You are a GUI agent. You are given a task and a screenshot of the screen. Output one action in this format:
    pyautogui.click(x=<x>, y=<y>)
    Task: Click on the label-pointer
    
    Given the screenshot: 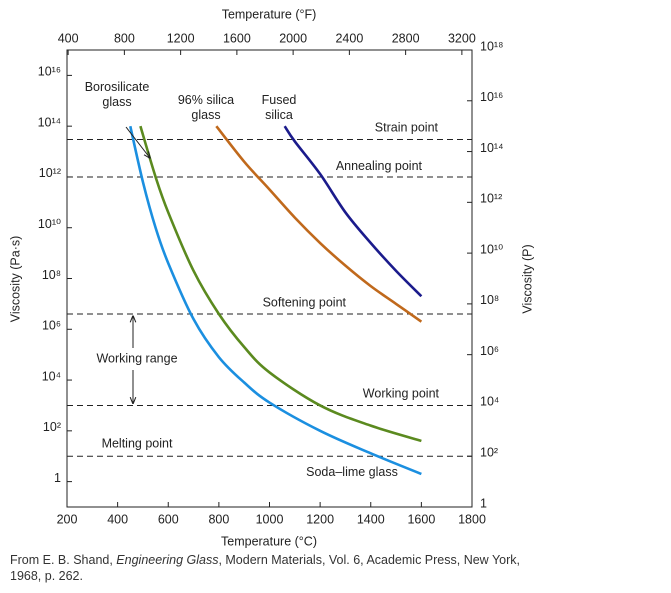 What is the action you would take?
    pyautogui.click(x=137, y=142)
    